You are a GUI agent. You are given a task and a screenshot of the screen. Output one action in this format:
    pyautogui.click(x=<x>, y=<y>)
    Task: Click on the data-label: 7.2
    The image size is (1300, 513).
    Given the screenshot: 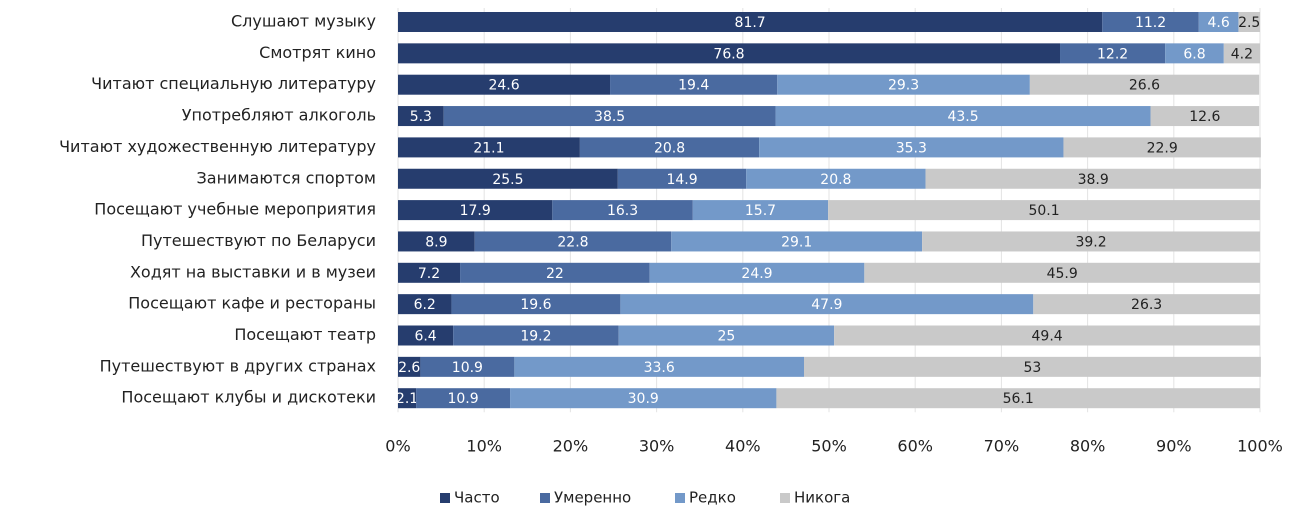 What is the action you would take?
    pyautogui.click(x=429, y=274)
    